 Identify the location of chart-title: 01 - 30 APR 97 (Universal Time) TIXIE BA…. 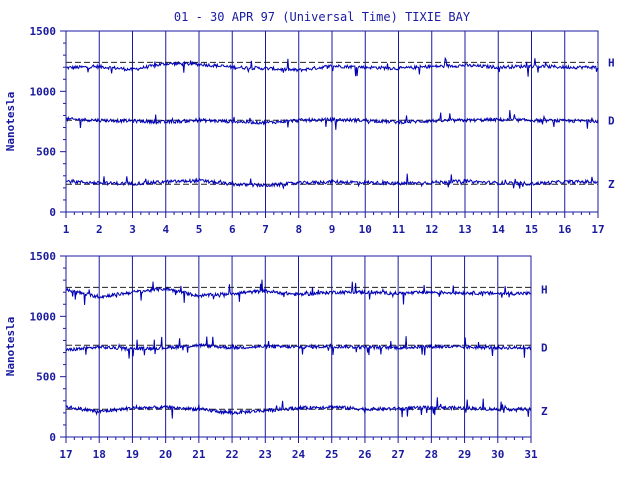
(322, 17).